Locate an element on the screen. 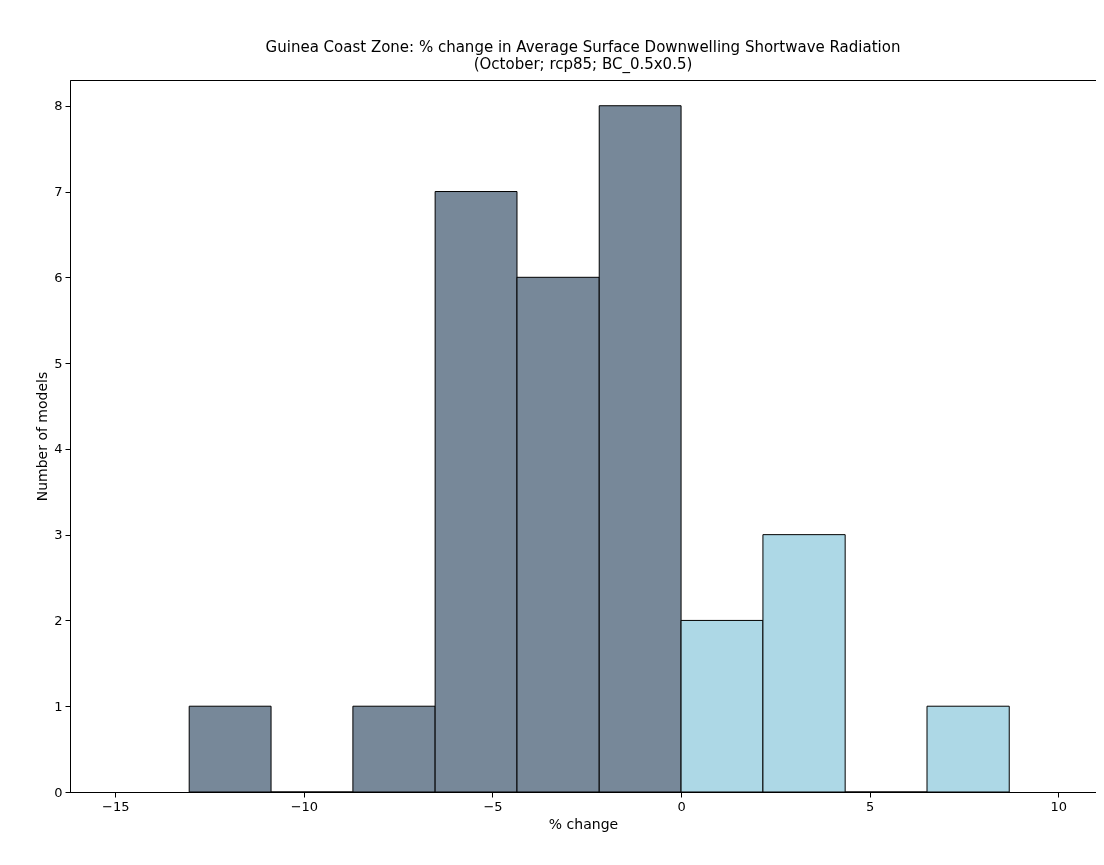 The width and height of the screenshot is (1104, 865). chart-subtitle: (October; rcp85; BC_0.5x0.5) is located at coordinates (583, 64).